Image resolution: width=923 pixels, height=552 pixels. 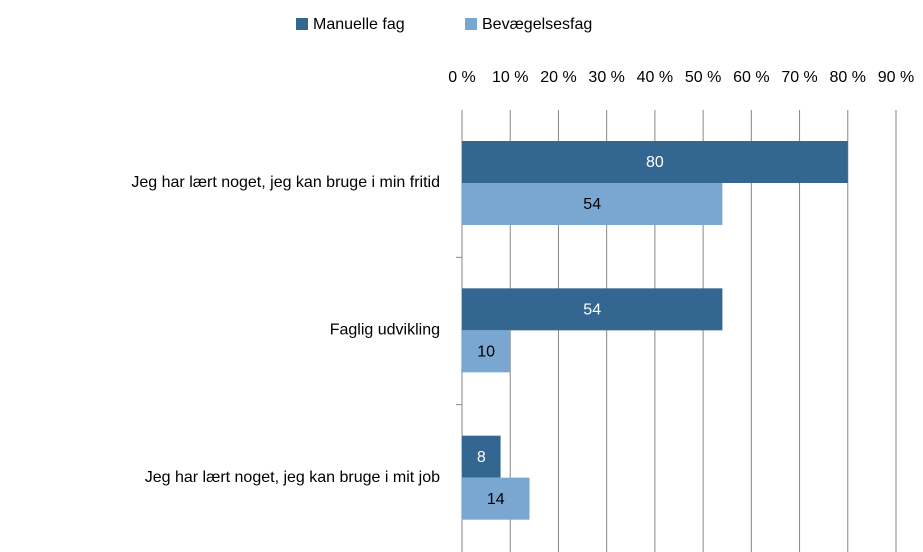 I want to click on data-label: 10, so click(x=486, y=352).